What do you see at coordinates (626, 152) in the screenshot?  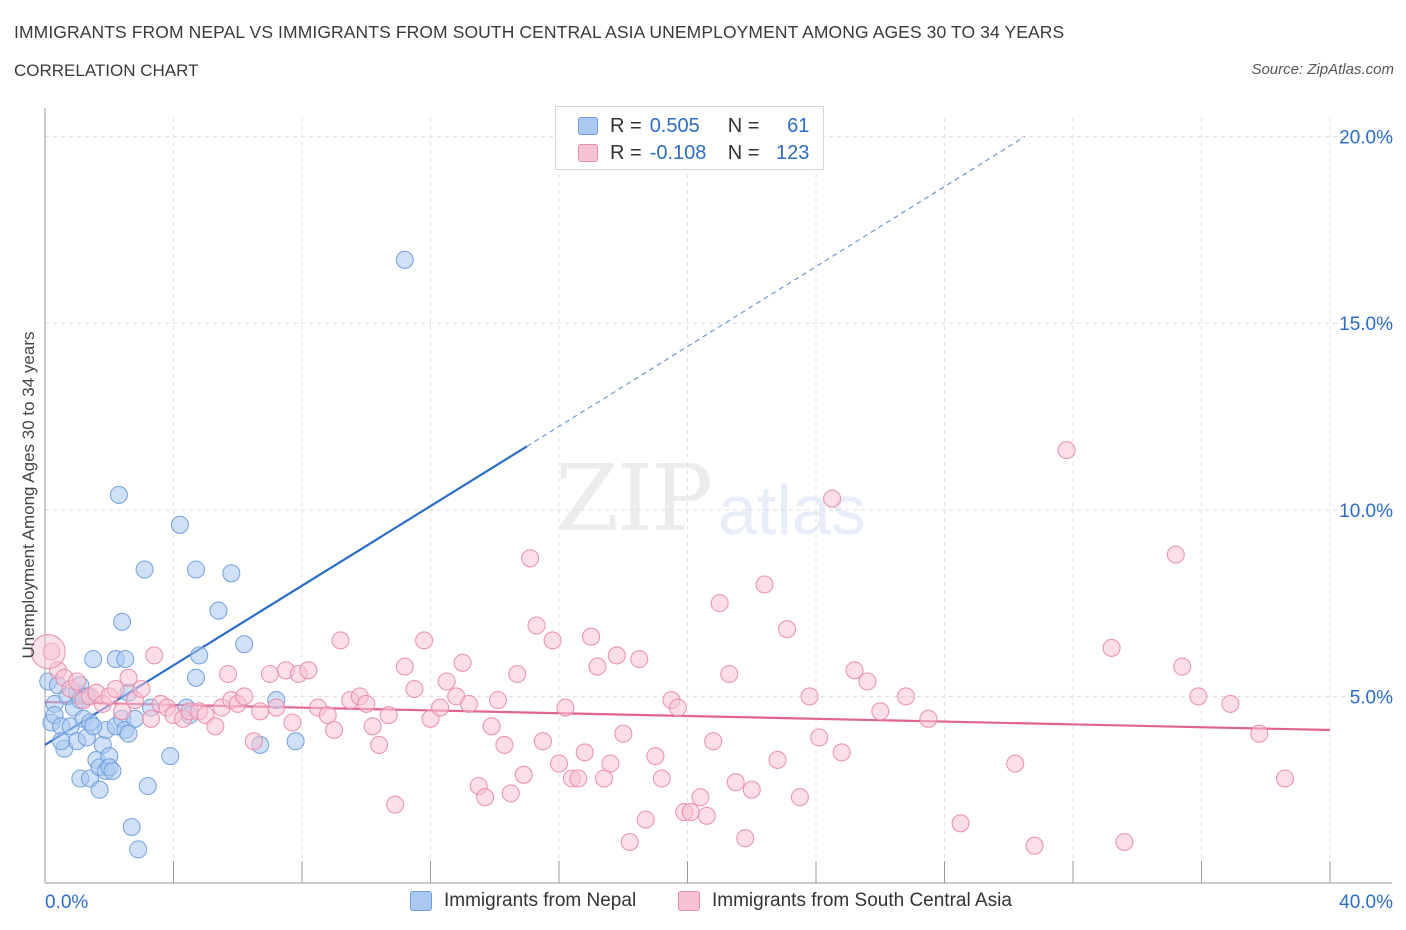 I see `legend-r-label: R =` at bounding box center [626, 152].